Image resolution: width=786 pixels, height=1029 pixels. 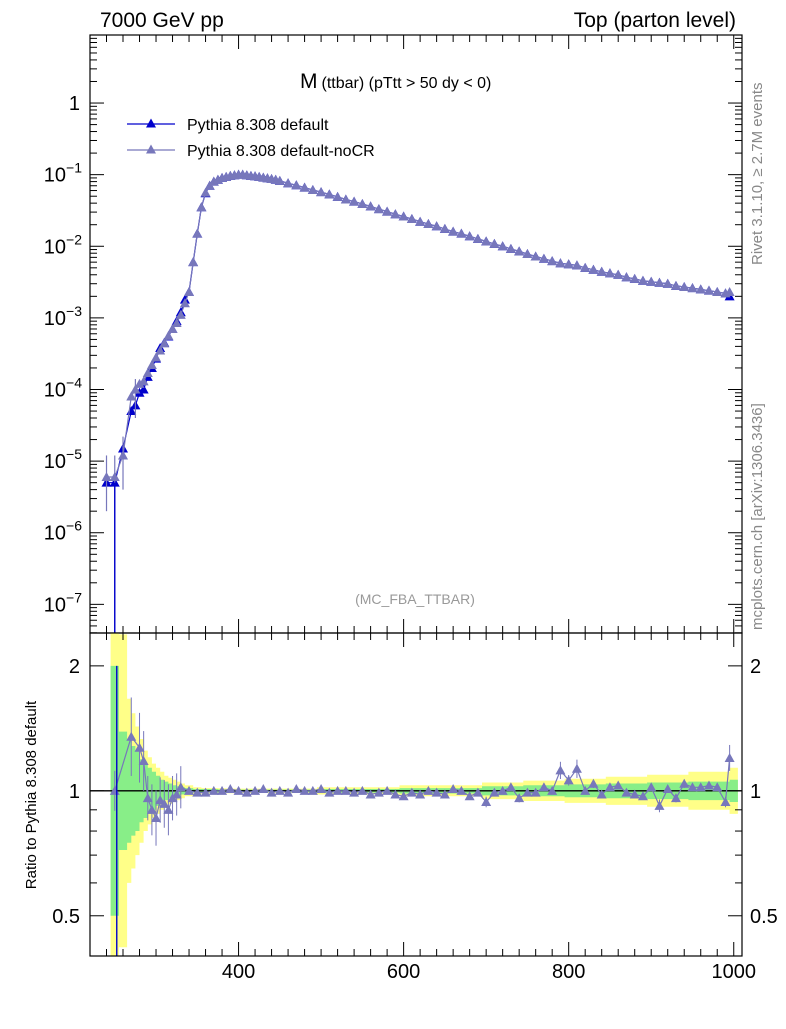 What do you see at coordinates (63, 531) in the screenshot?
I see `main-ytick-label-1: 10⁻⁶` at bounding box center [63, 531].